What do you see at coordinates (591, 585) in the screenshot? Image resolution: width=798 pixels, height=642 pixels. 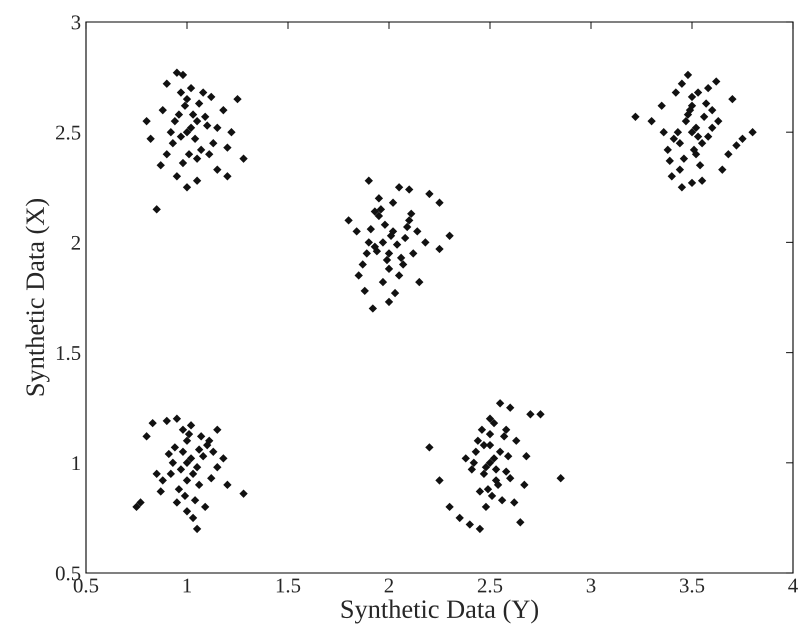 I see `x-tick-label: 3` at bounding box center [591, 585].